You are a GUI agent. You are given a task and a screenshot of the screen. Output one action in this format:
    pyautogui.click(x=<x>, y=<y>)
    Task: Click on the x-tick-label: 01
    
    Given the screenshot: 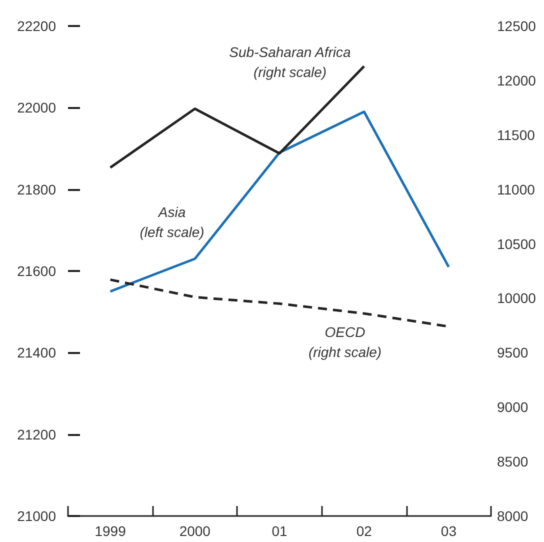 What is the action you would take?
    pyautogui.click(x=280, y=531)
    